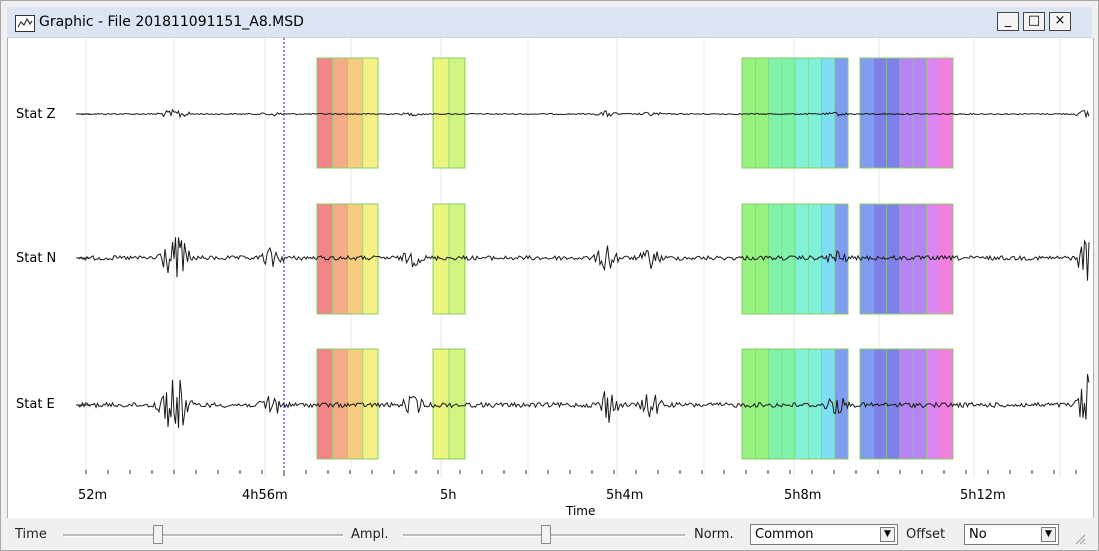 Image resolution: width=1099 pixels, height=551 pixels. What do you see at coordinates (171, 22) in the screenshot?
I see `window-title: Graphic - File 201811091151_A8.MSD` at bounding box center [171, 22].